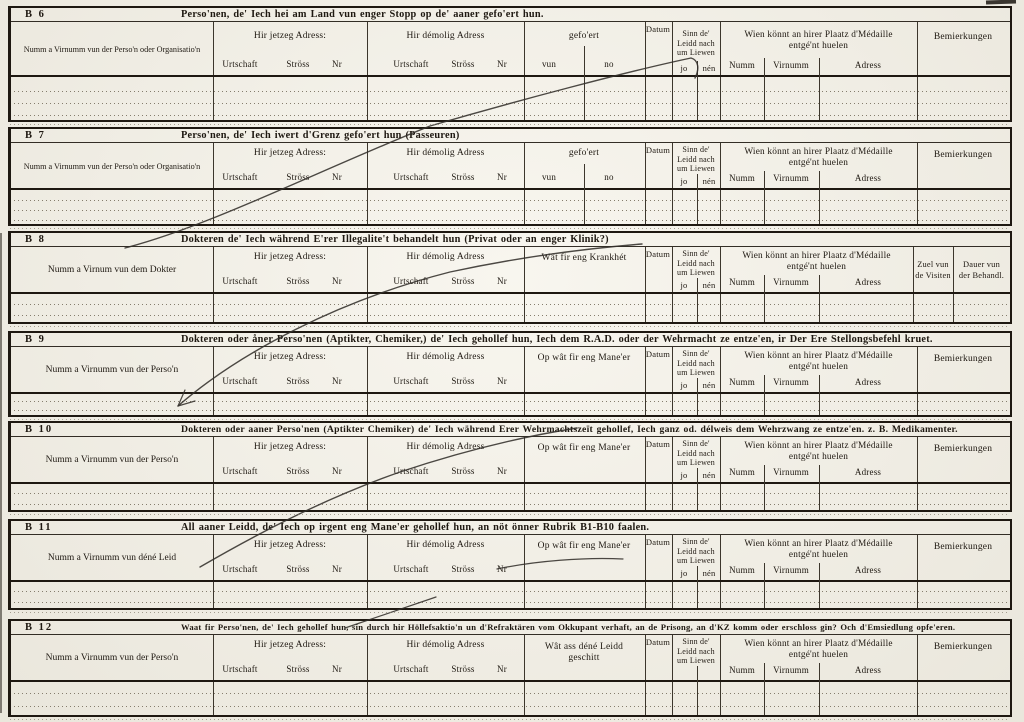  What do you see at coordinates (112, 558) in the screenshot?
I see `column-header-name: Numm a Virnumm vun déné Leid` at bounding box center [112, 558].